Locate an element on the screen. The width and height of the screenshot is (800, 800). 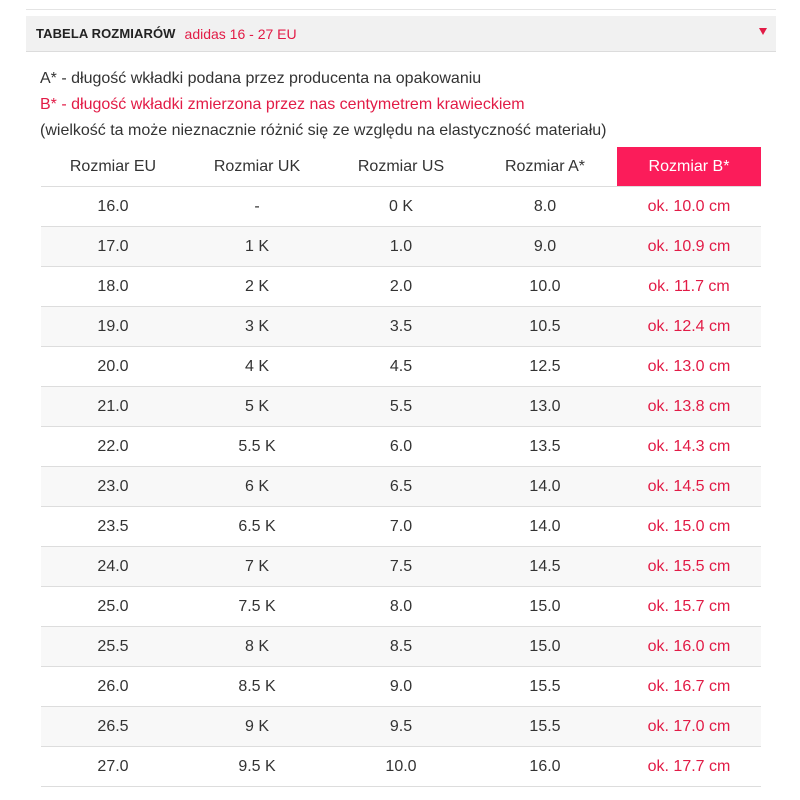
column-header-a: Rozmiar A* is located at coordinates (545, 167).